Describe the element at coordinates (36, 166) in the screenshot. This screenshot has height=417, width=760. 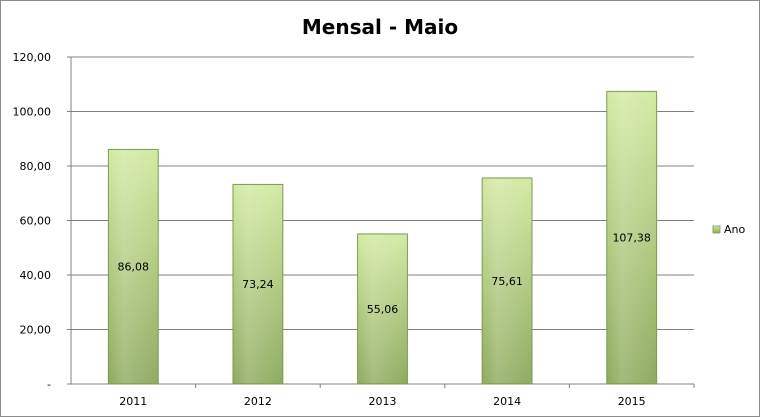
I see `y-tick-label: 80,00` at that location.